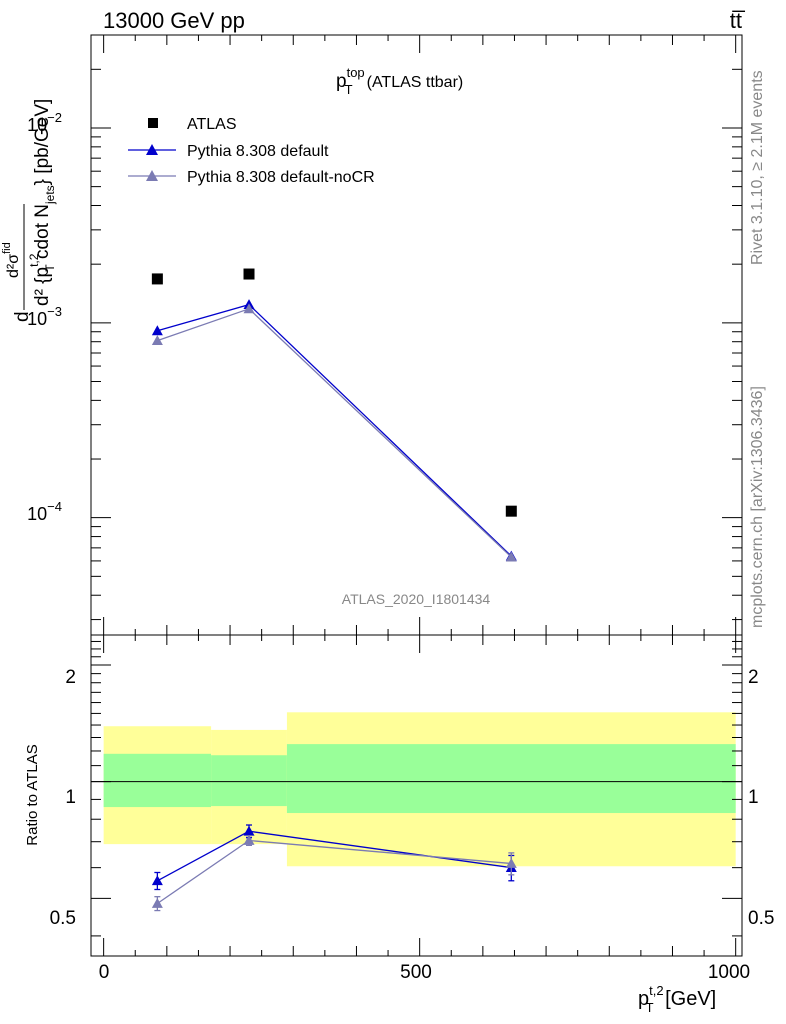 The image size is (786, 1024). Describe the element at coordinates (334, 868) in the screenshot. I see `ratio-data-layer` at that location.